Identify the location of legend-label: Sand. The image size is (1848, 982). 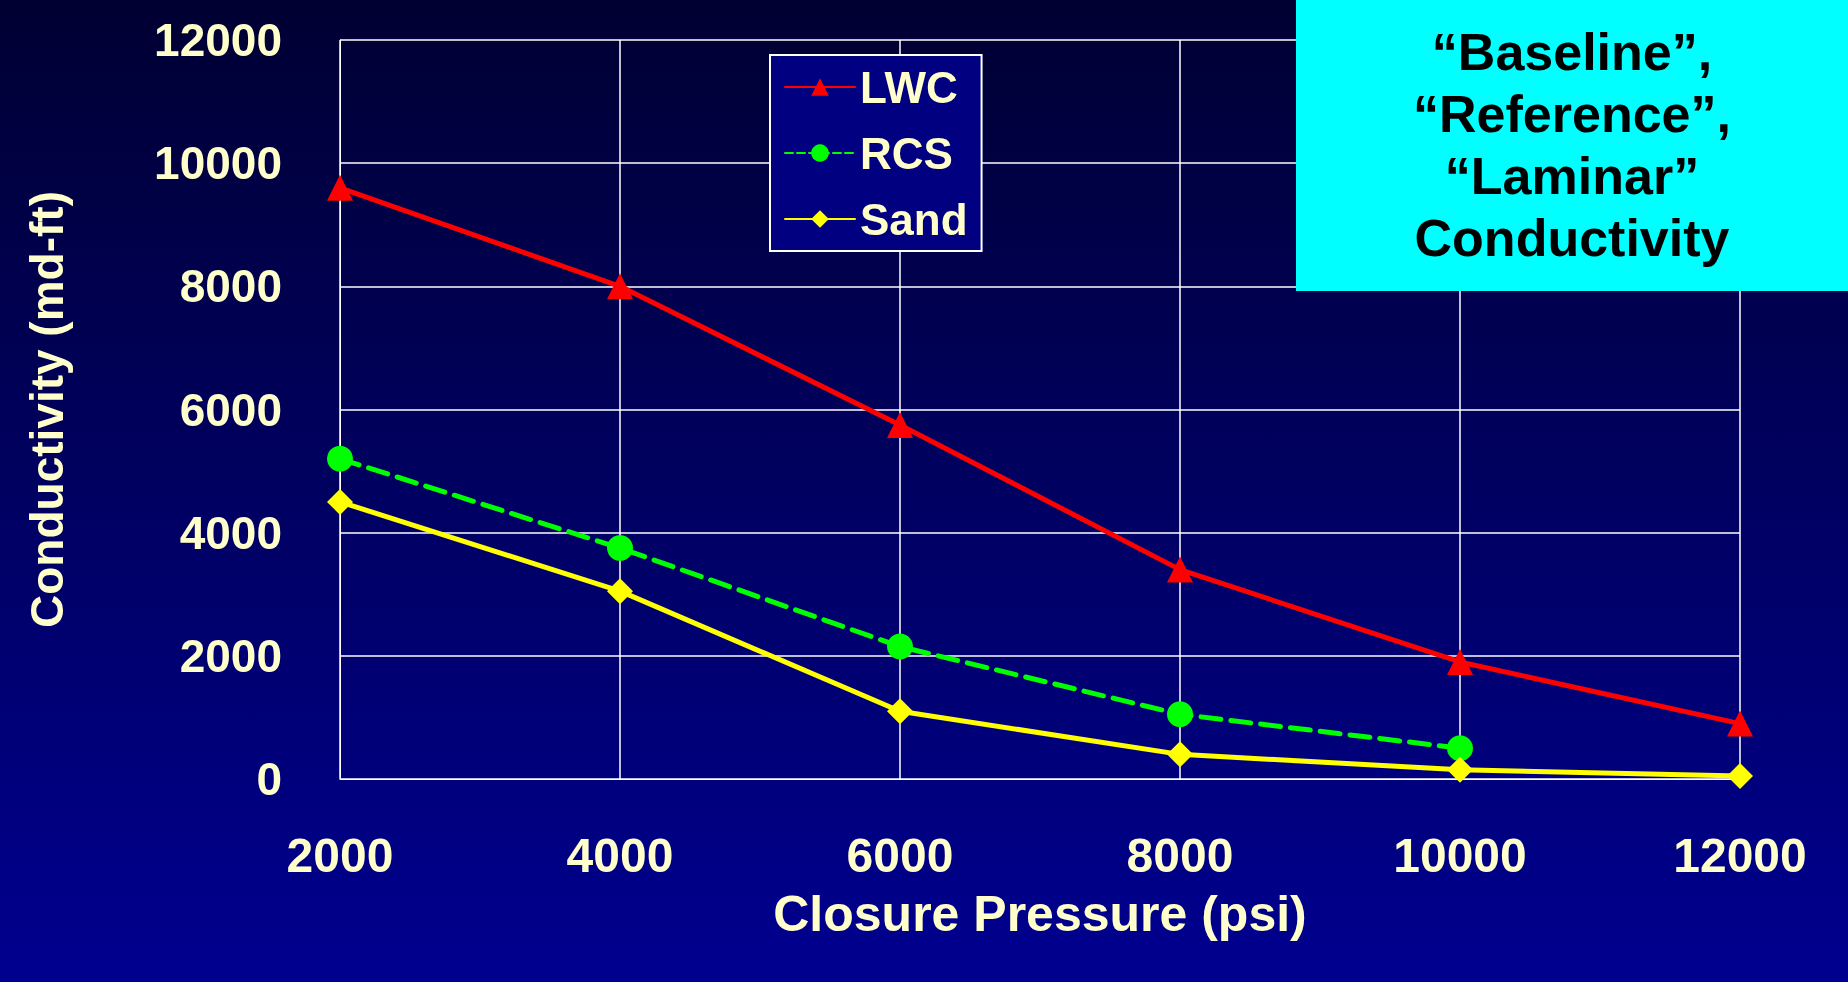
(914, 219).